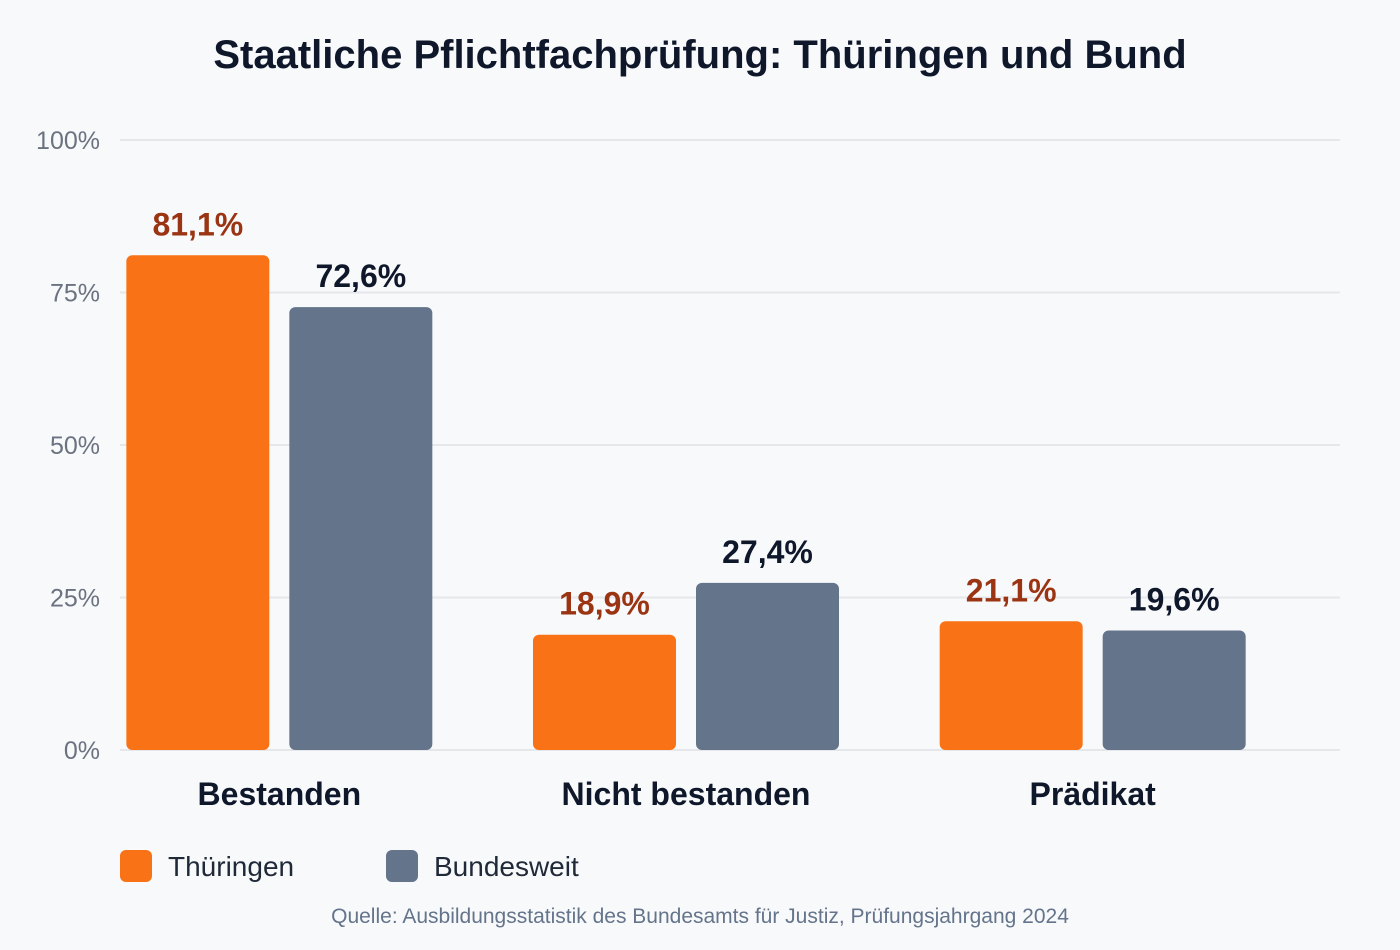 This screenshot has width=1400, height=950. Describe the element at coordinates (1174, 690) in the screenshot. I see `bar-praedikat-bundesweit` at that location.